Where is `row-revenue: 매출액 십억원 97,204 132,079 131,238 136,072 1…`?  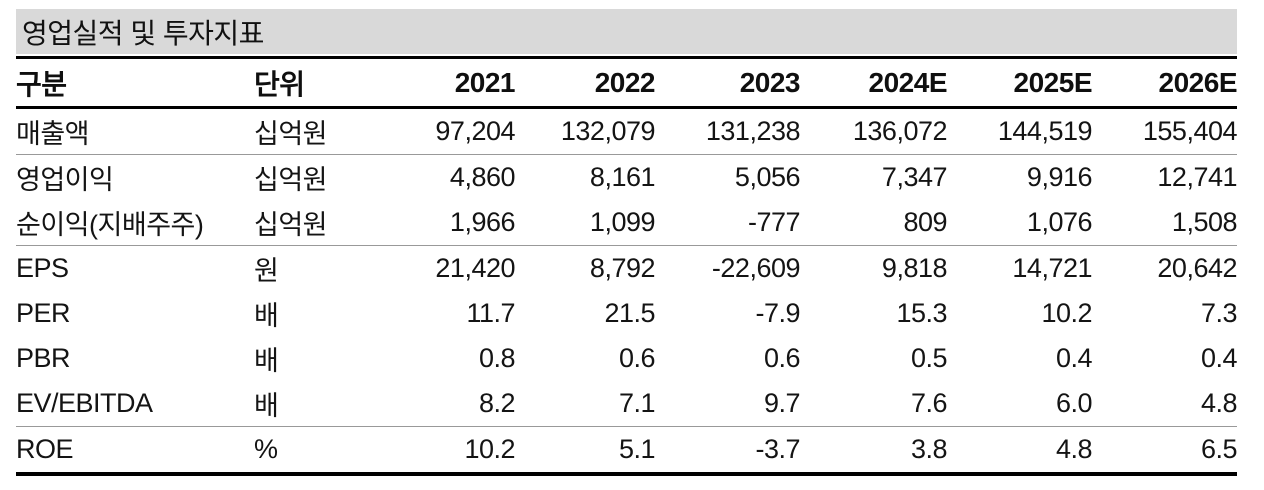
row-revenue: 매출액 십억원 97,204 132,079 131,238 136,072 1… is located at coordinates (627, 131).